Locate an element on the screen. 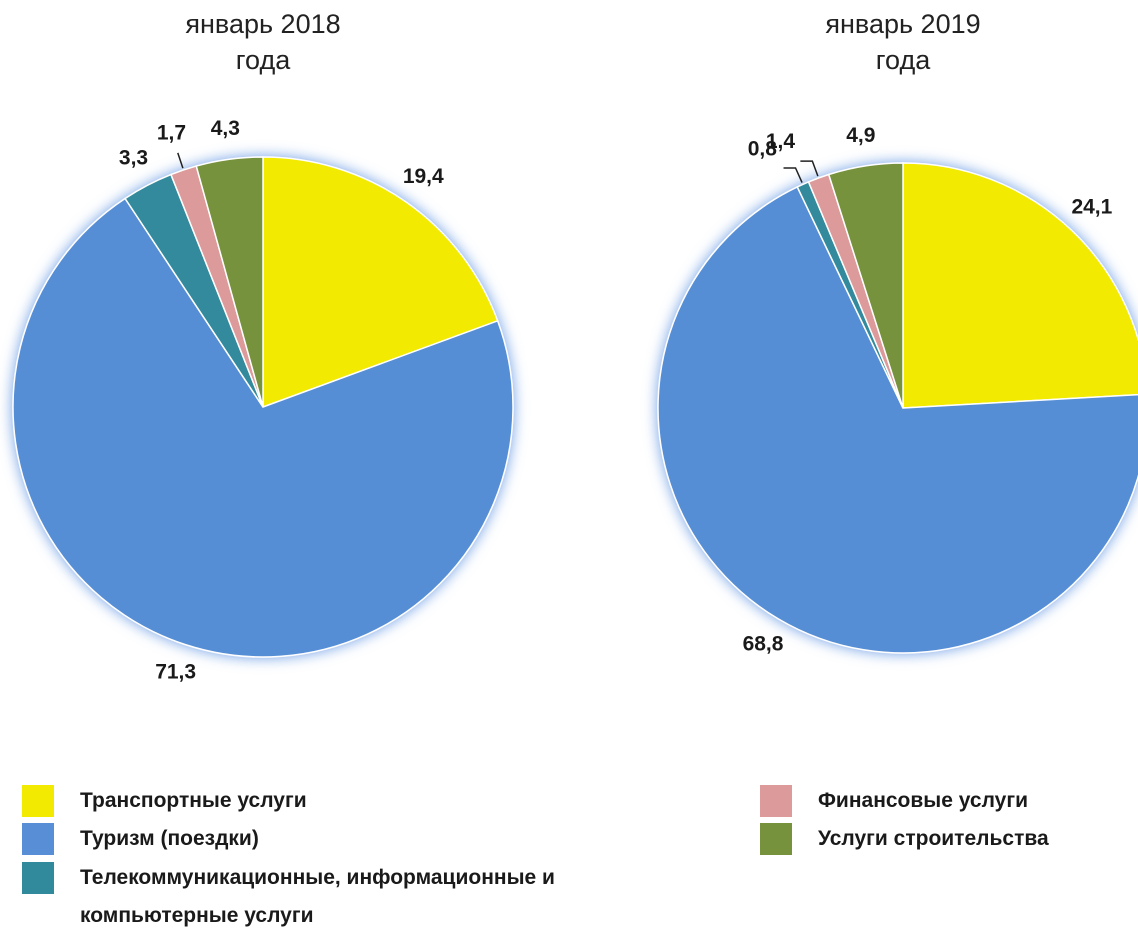 This screenshot has width=1138, height=935. data-label: 3,3 is located at coordinates (133, 157).